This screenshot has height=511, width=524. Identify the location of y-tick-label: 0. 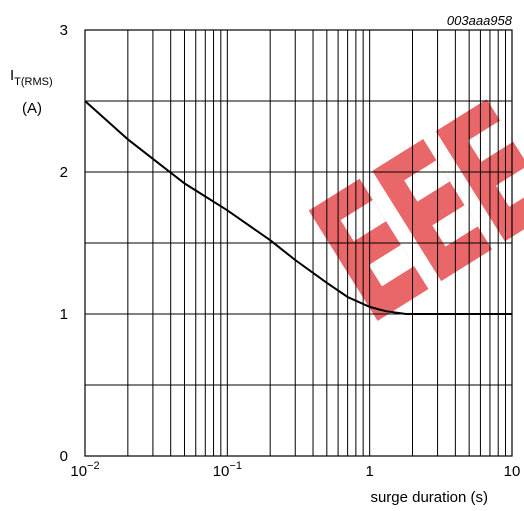
(64, 456).